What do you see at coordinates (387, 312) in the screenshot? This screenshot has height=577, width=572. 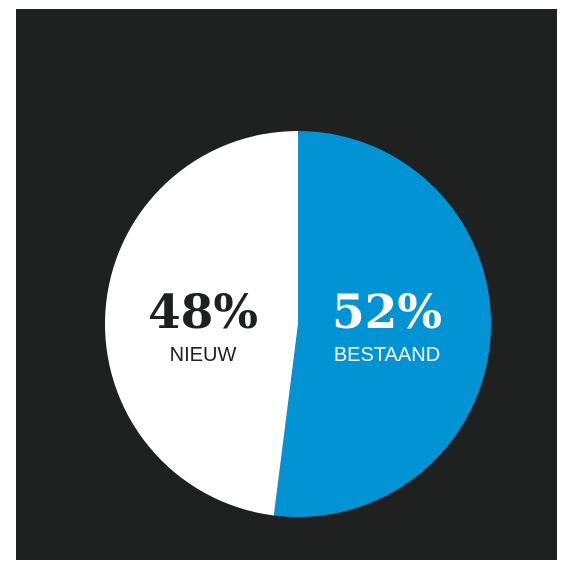 I see `slice-value-bestaand: 52%` at bounding box center [387, 312].